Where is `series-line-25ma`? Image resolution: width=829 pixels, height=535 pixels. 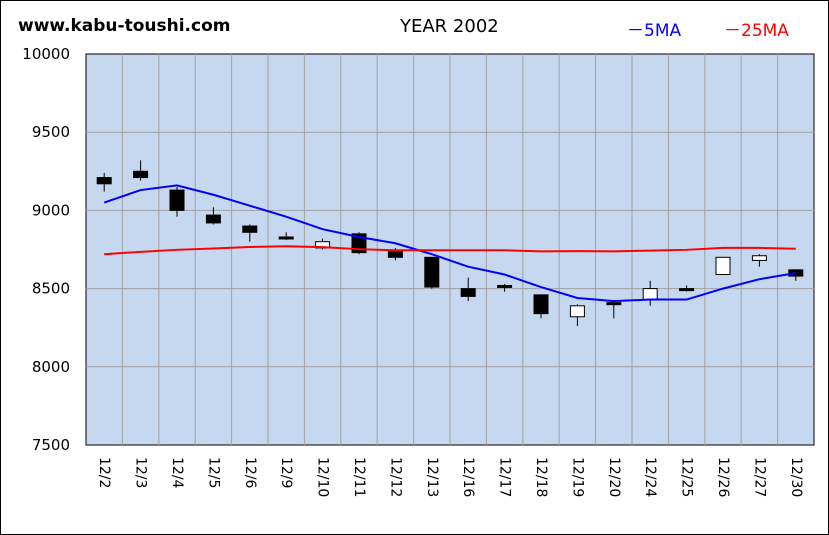
series-line-25ma is located at coordinates (450, 250).